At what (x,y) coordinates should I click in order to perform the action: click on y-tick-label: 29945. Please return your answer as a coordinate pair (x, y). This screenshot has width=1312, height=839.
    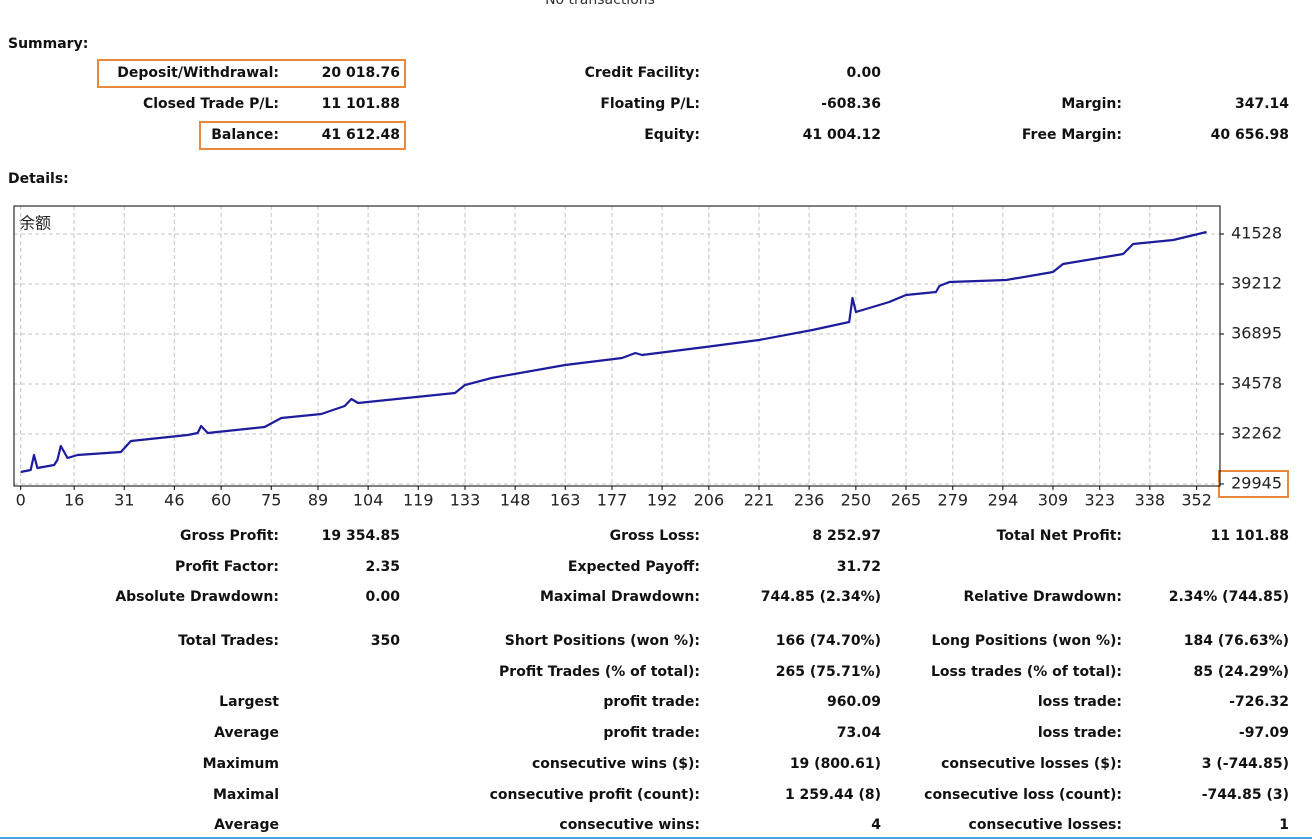
    Looking at the image, I should click on (1256, 482).